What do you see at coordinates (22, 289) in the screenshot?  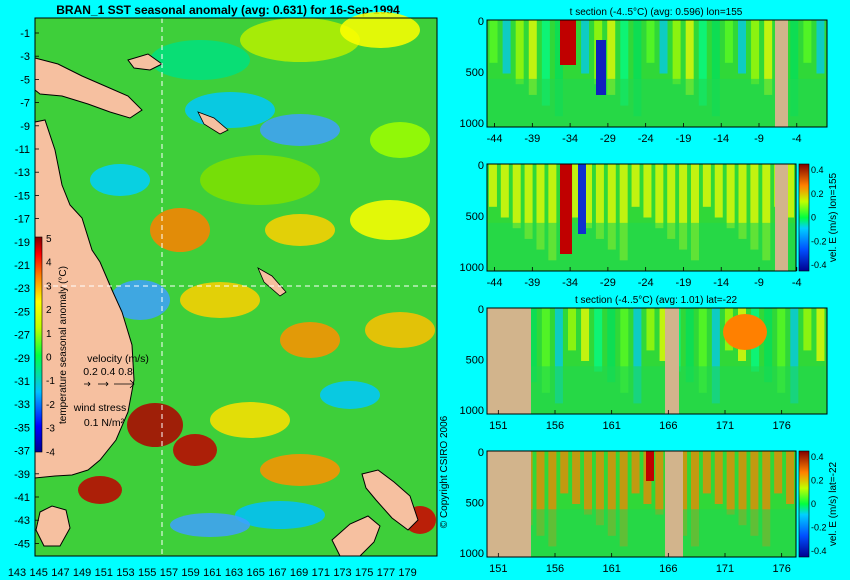 I see `map-y-tick-label: -23` at bounding box center [22, 289].